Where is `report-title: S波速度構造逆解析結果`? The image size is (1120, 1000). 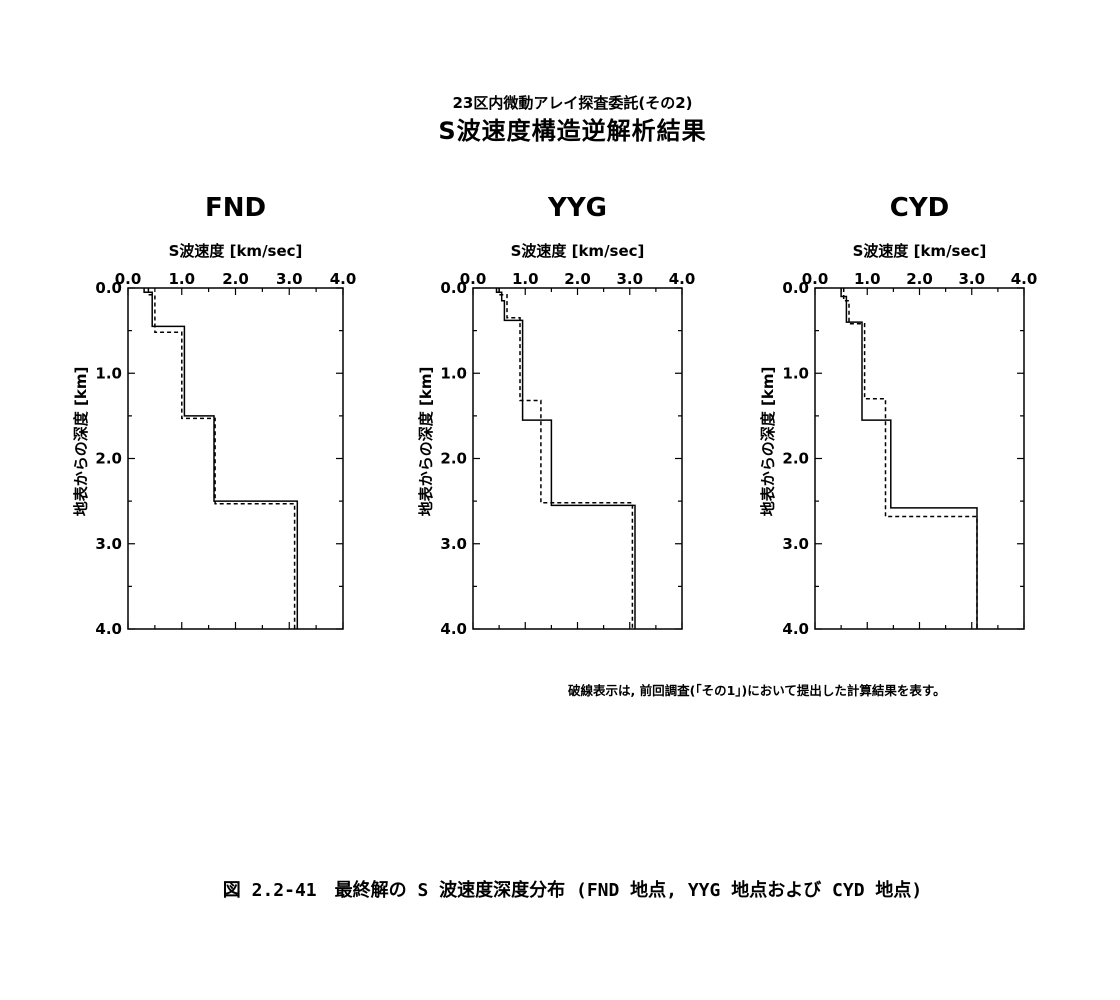 report-title: S波速度構造逆解析結果 is located at coordinates (572, 131).